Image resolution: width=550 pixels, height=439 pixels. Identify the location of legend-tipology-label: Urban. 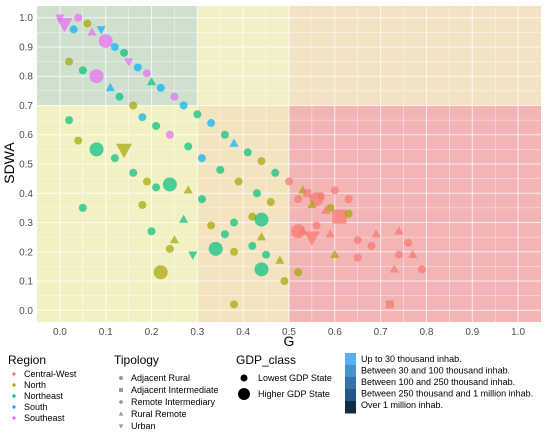
(143, 426).